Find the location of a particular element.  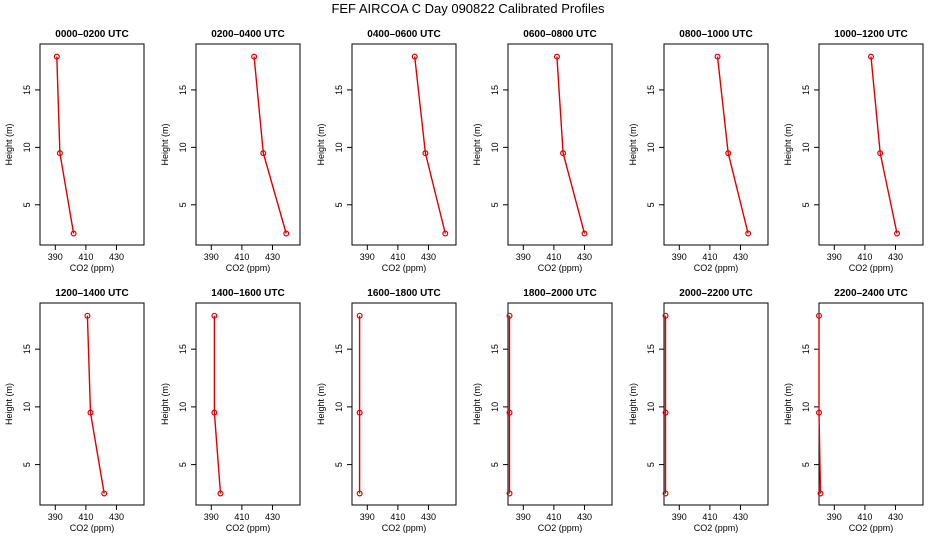

panel-title: 2000–2200 UTC is located at coordinates (715, 293).